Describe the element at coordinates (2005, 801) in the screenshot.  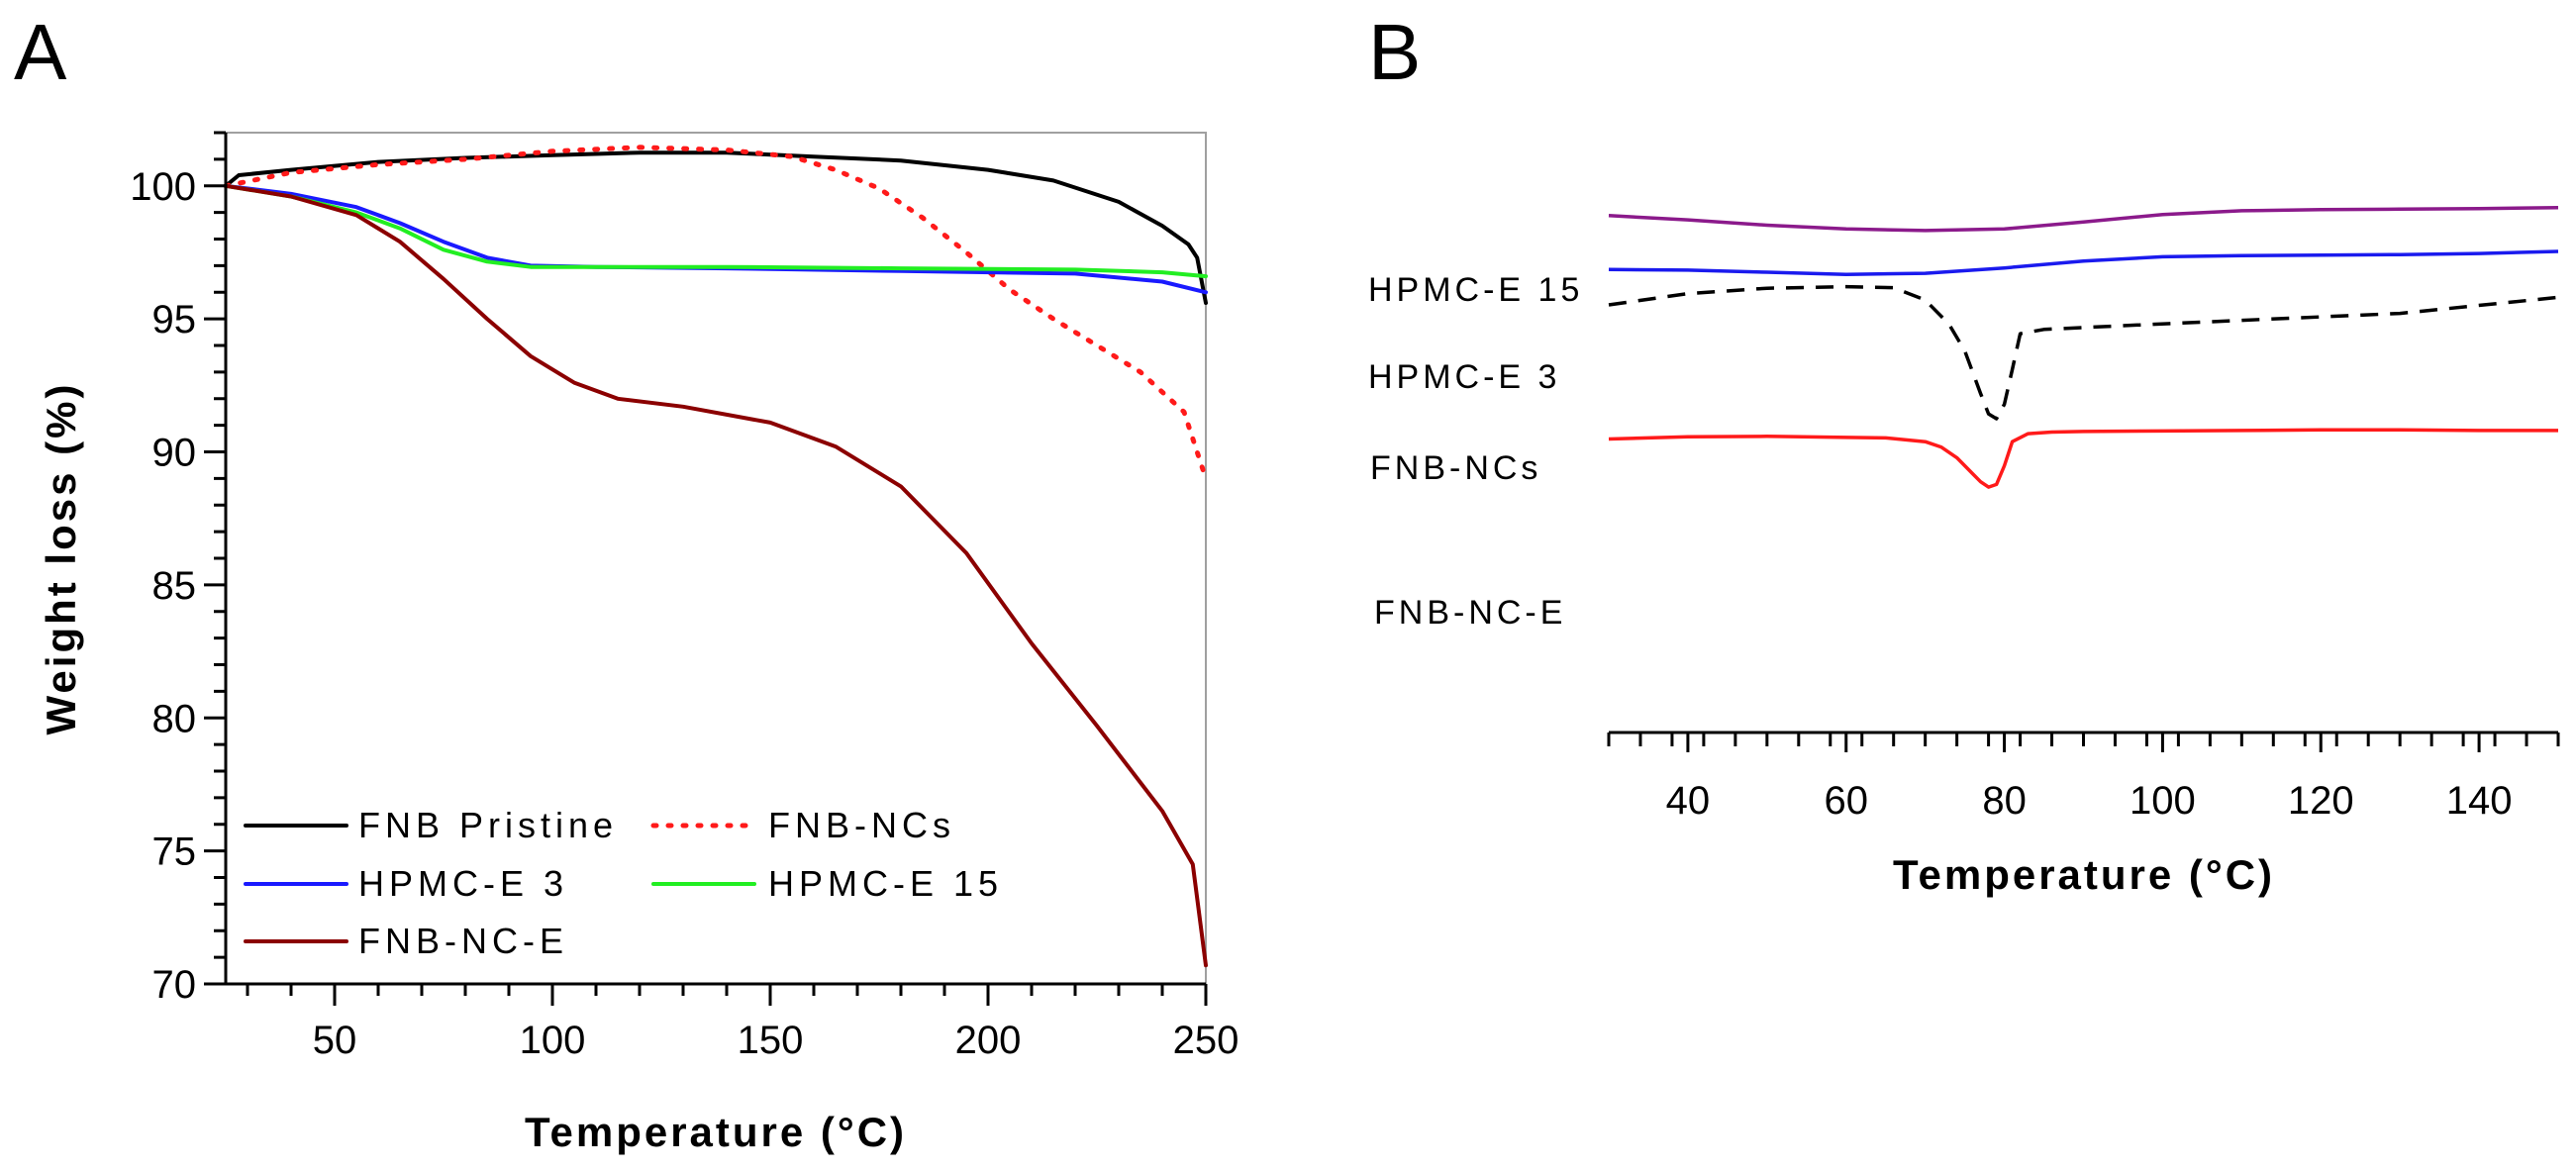
I see `x-tick-label: 80` at that location.